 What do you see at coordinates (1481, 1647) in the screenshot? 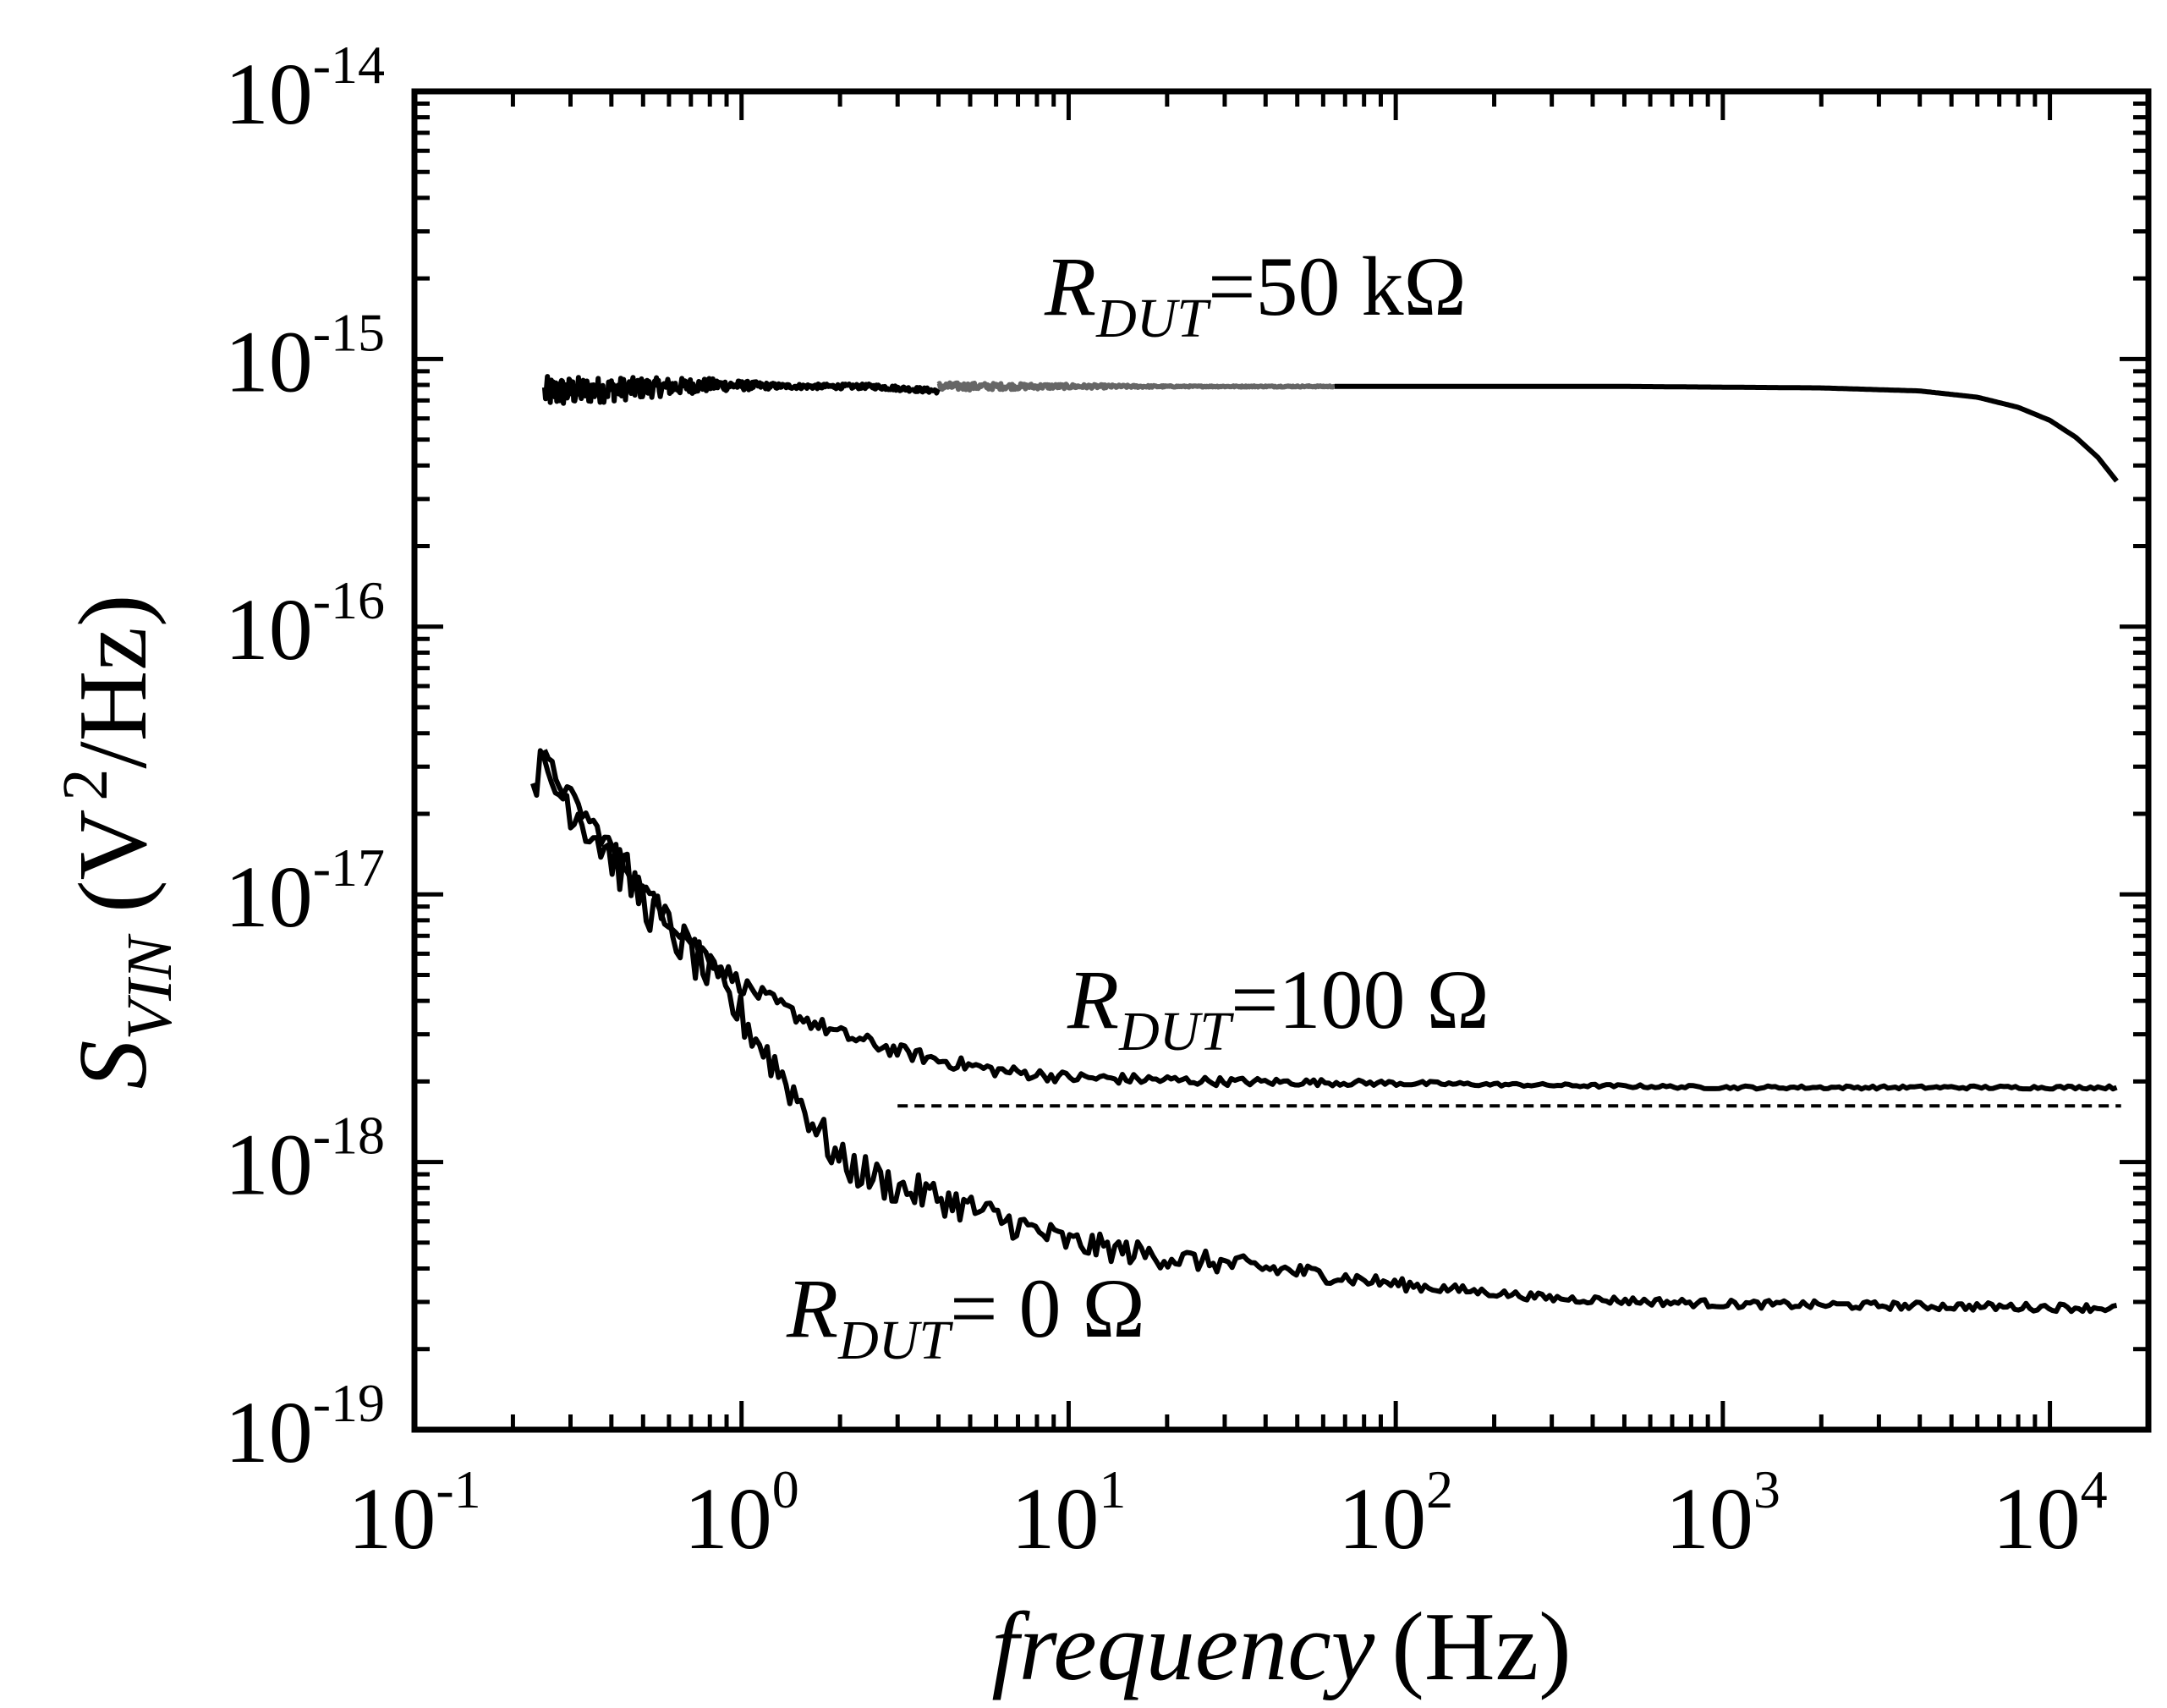
I see `x-axis-title-unit: (Hz)` at bounding box center [1481, 1647].